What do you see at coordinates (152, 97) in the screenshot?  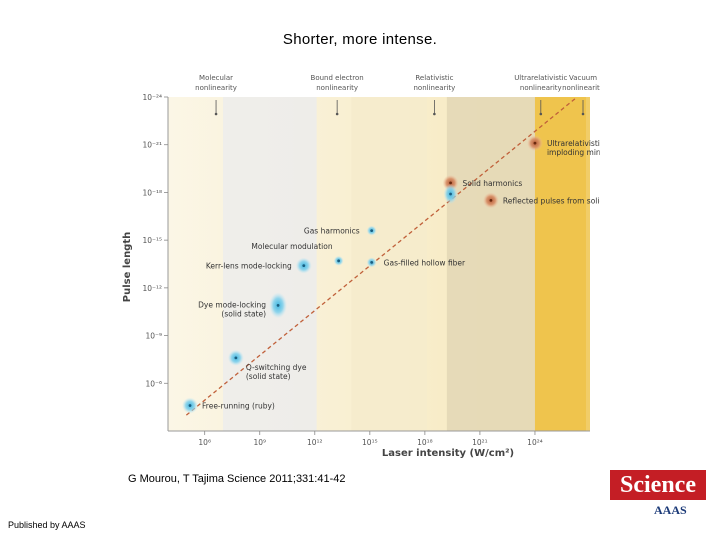 I see `y-tick-label: 10⁻²⁴` at bounding box center [152, 97].